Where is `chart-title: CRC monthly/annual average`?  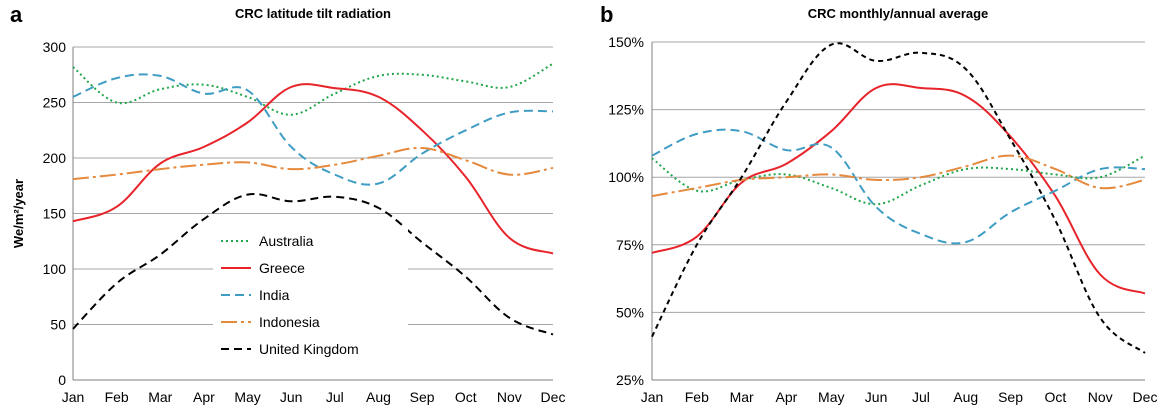 chart-title: CRC monthly/annual average is located at coordinates (898, 13).